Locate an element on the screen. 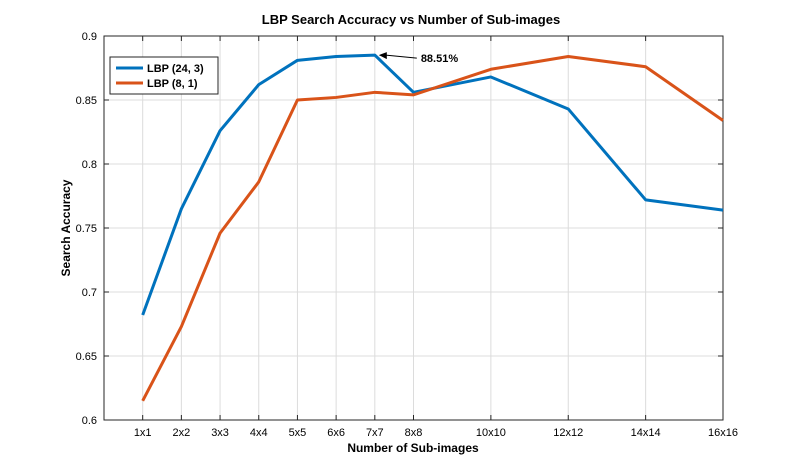  x-tick-label: 6x6 is located at coordinates (336, 433).